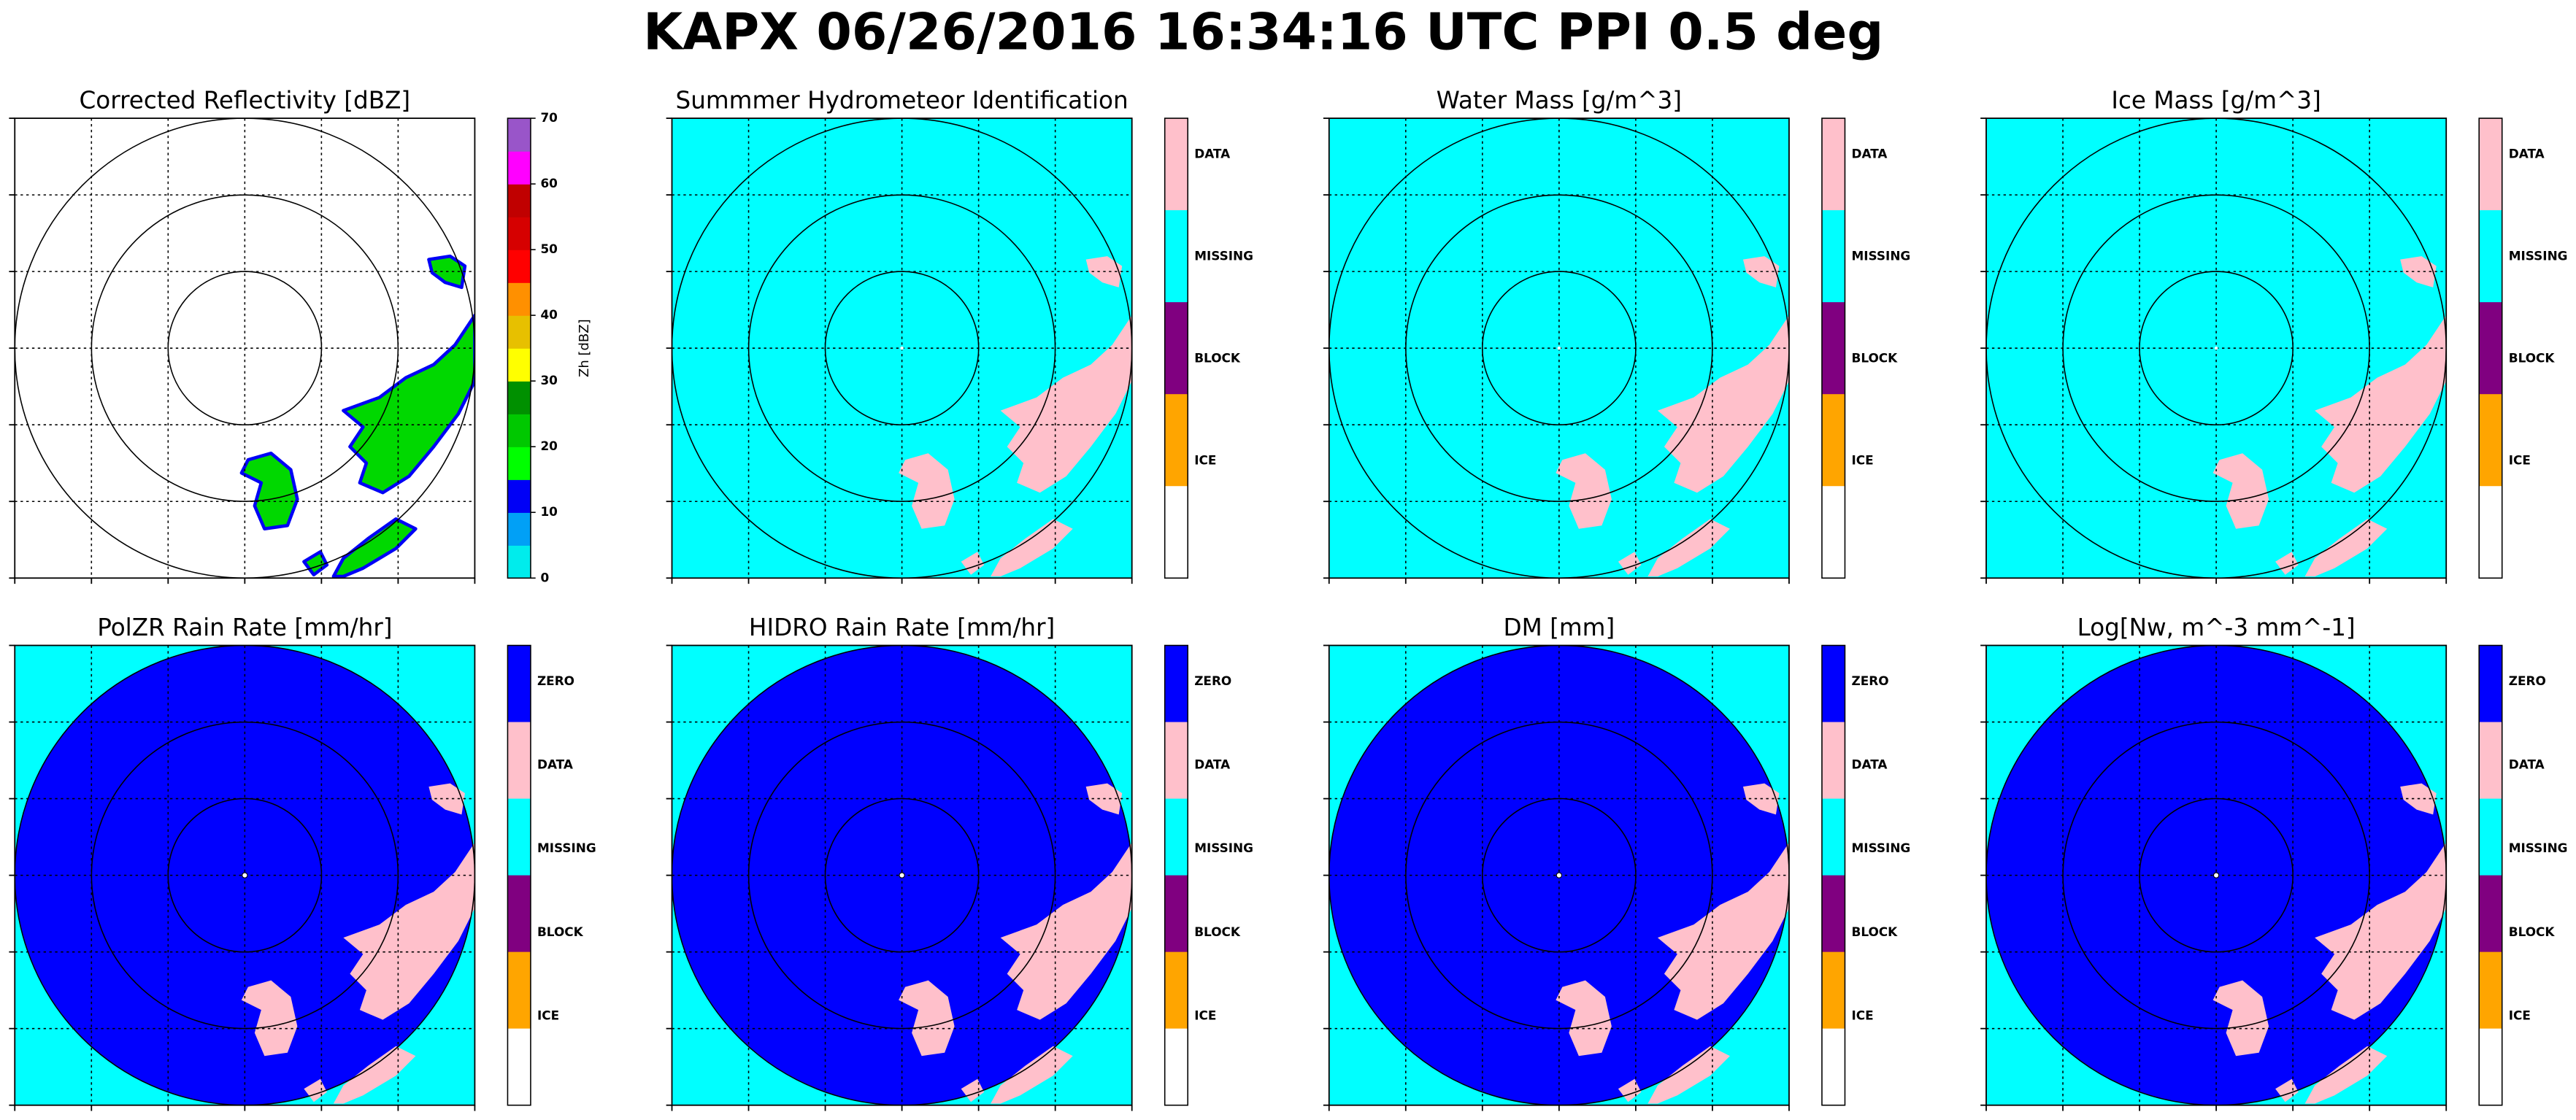 Image resolution: width=2576 pixels, height=1120 pixels. Describe the element at coordinates (902, 101) in the screenshot. I see `panel-title: Summmer Hydrometeor Identification` at that location.